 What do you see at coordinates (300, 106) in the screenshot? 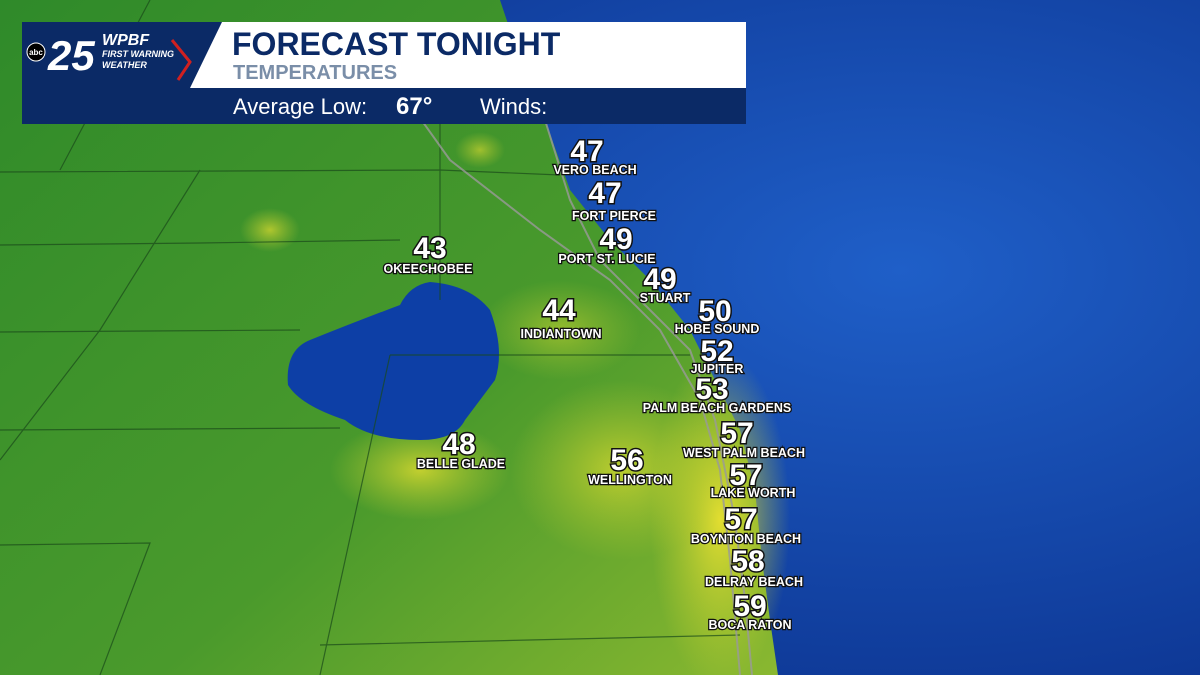
I see `average-low-label: Average Low:` at bounding box center [300, 106].